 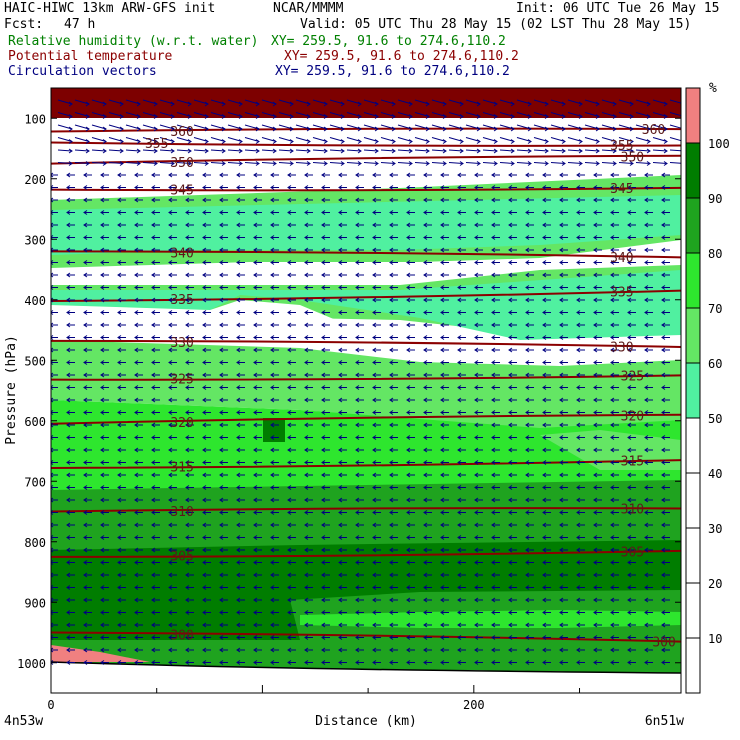 What do you see at coordinates (11, 390) in the screenshot?
I see `y-axis-label: Pressure (hPa)` at bounding box center [11, 390].